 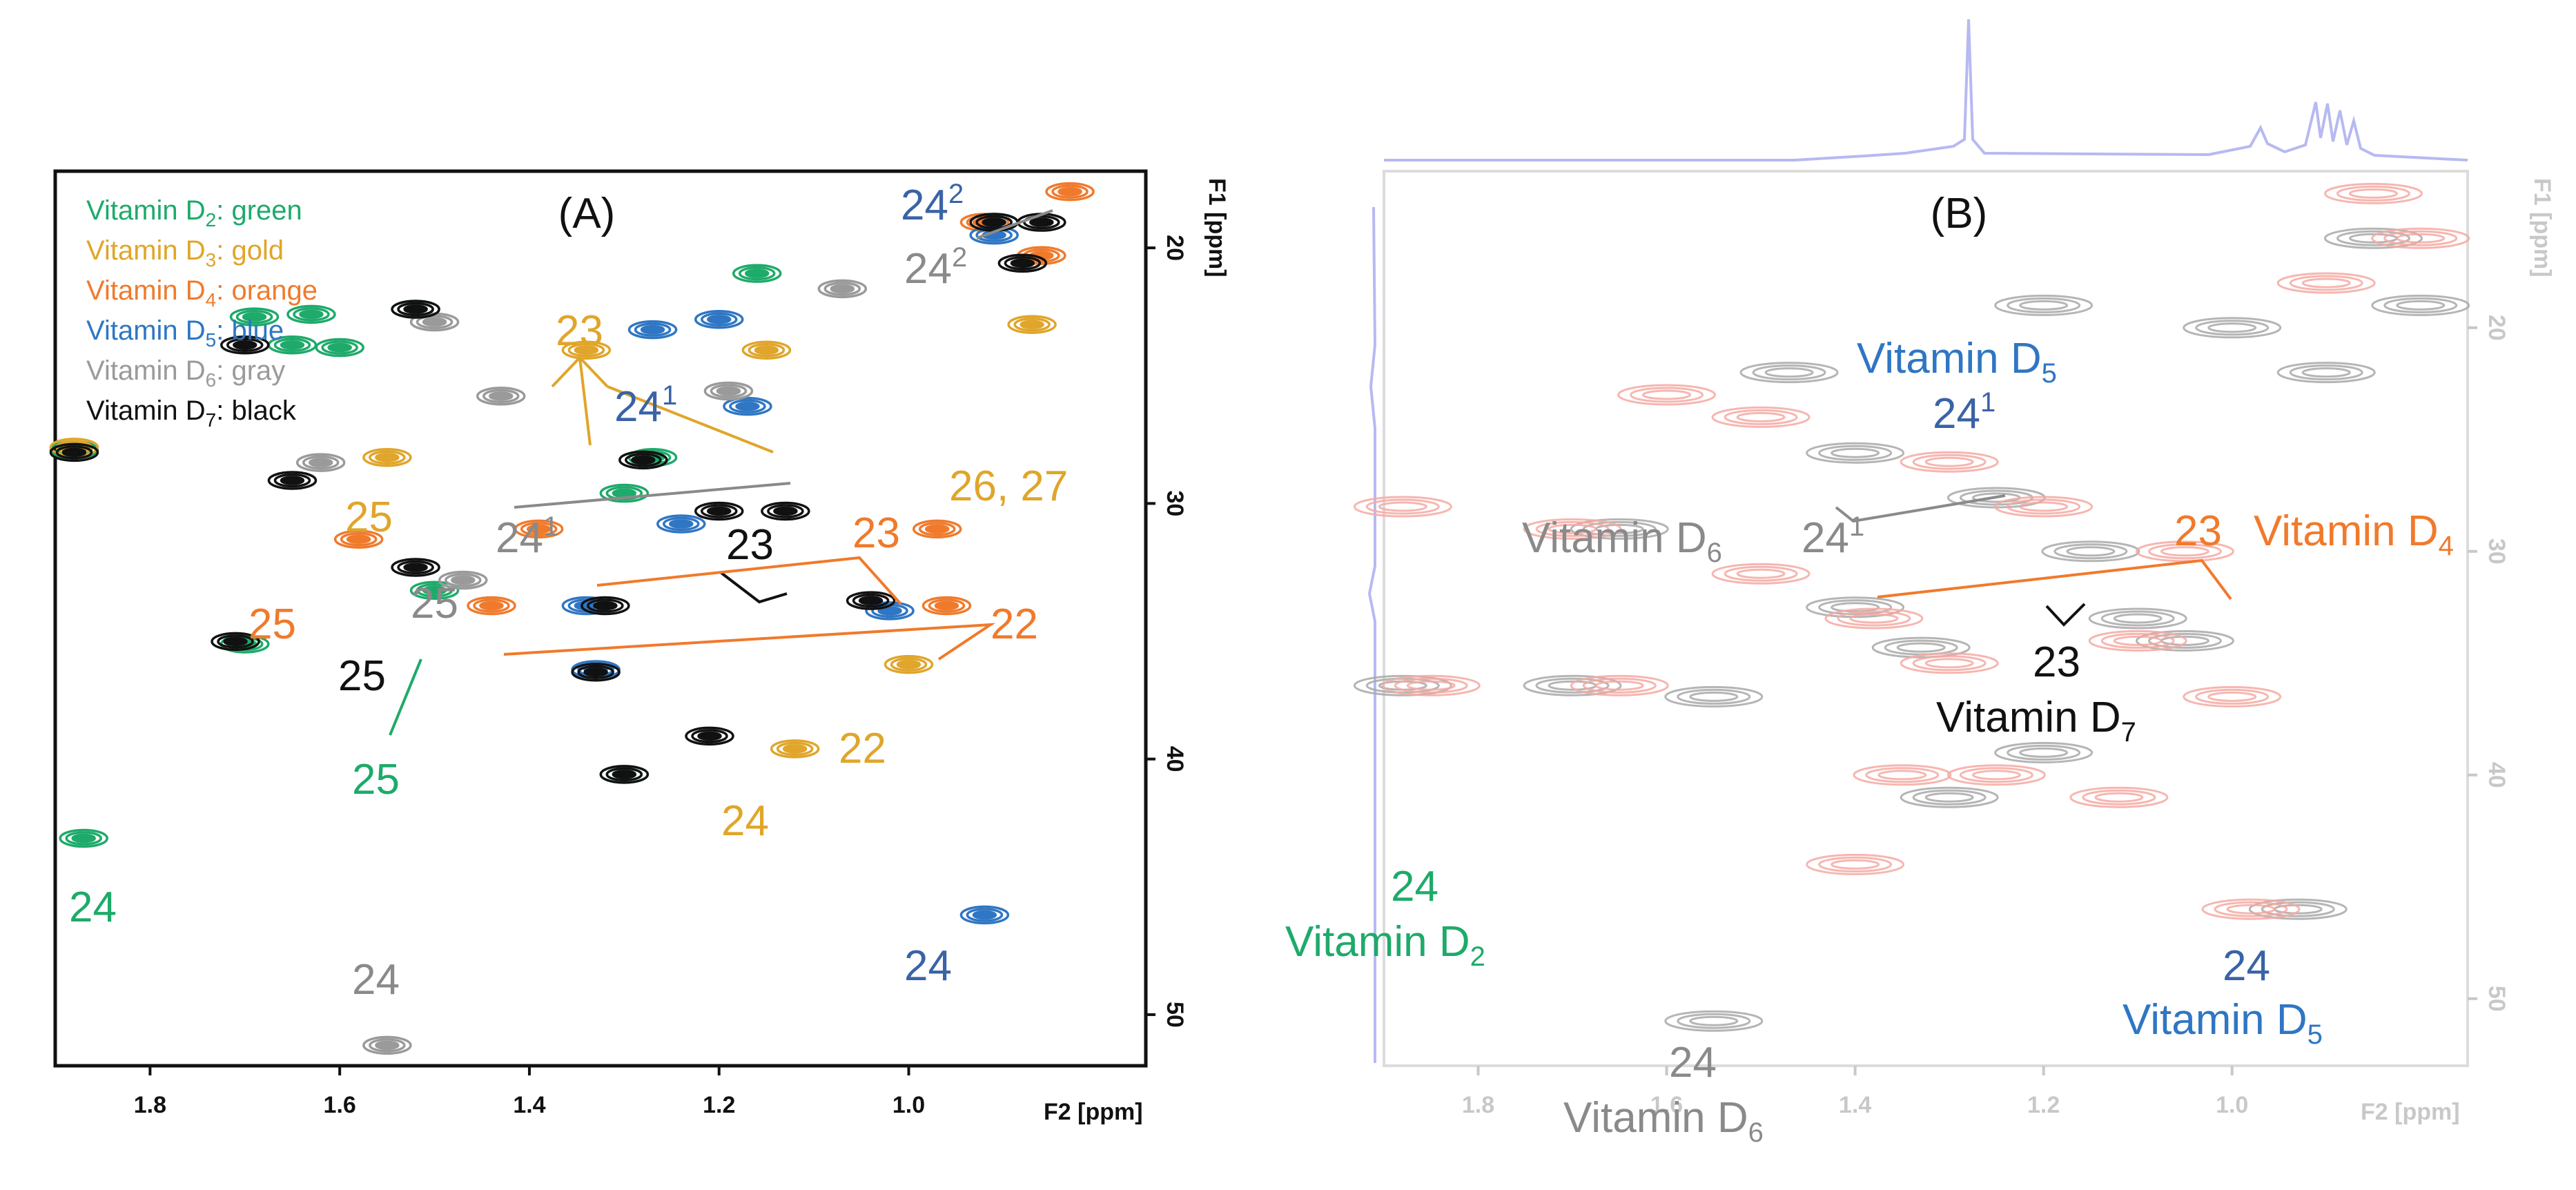 I want to click on peak-vitamin-d6-gray-contour--17, so click(x=2326, y=373).